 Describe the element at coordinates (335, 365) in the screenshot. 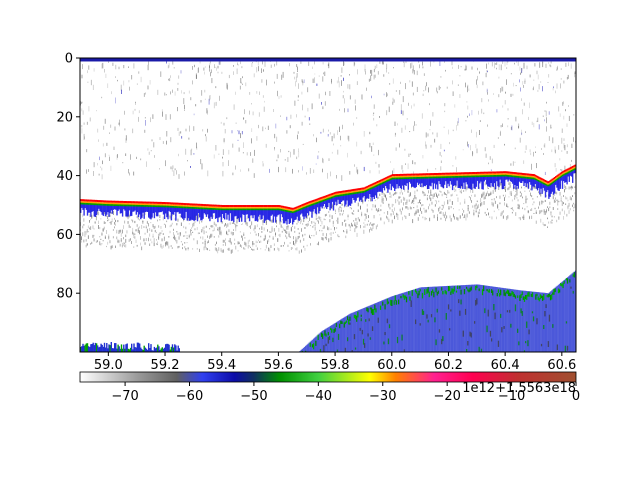

I see `x-tick-label: 59.8` at that location.